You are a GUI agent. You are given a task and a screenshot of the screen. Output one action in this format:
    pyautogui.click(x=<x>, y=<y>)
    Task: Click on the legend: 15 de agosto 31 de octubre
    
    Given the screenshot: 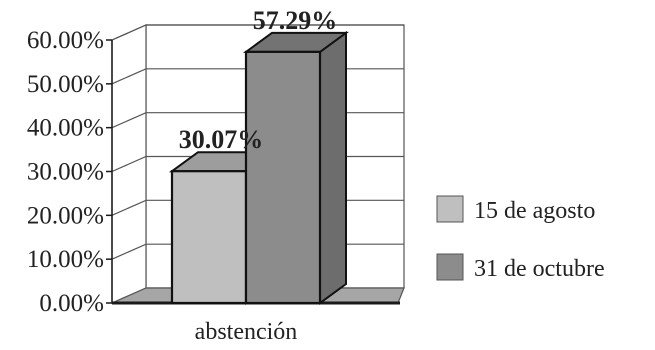 What is the action you would take?
    pyautogui.click(x=520, y=238)
    